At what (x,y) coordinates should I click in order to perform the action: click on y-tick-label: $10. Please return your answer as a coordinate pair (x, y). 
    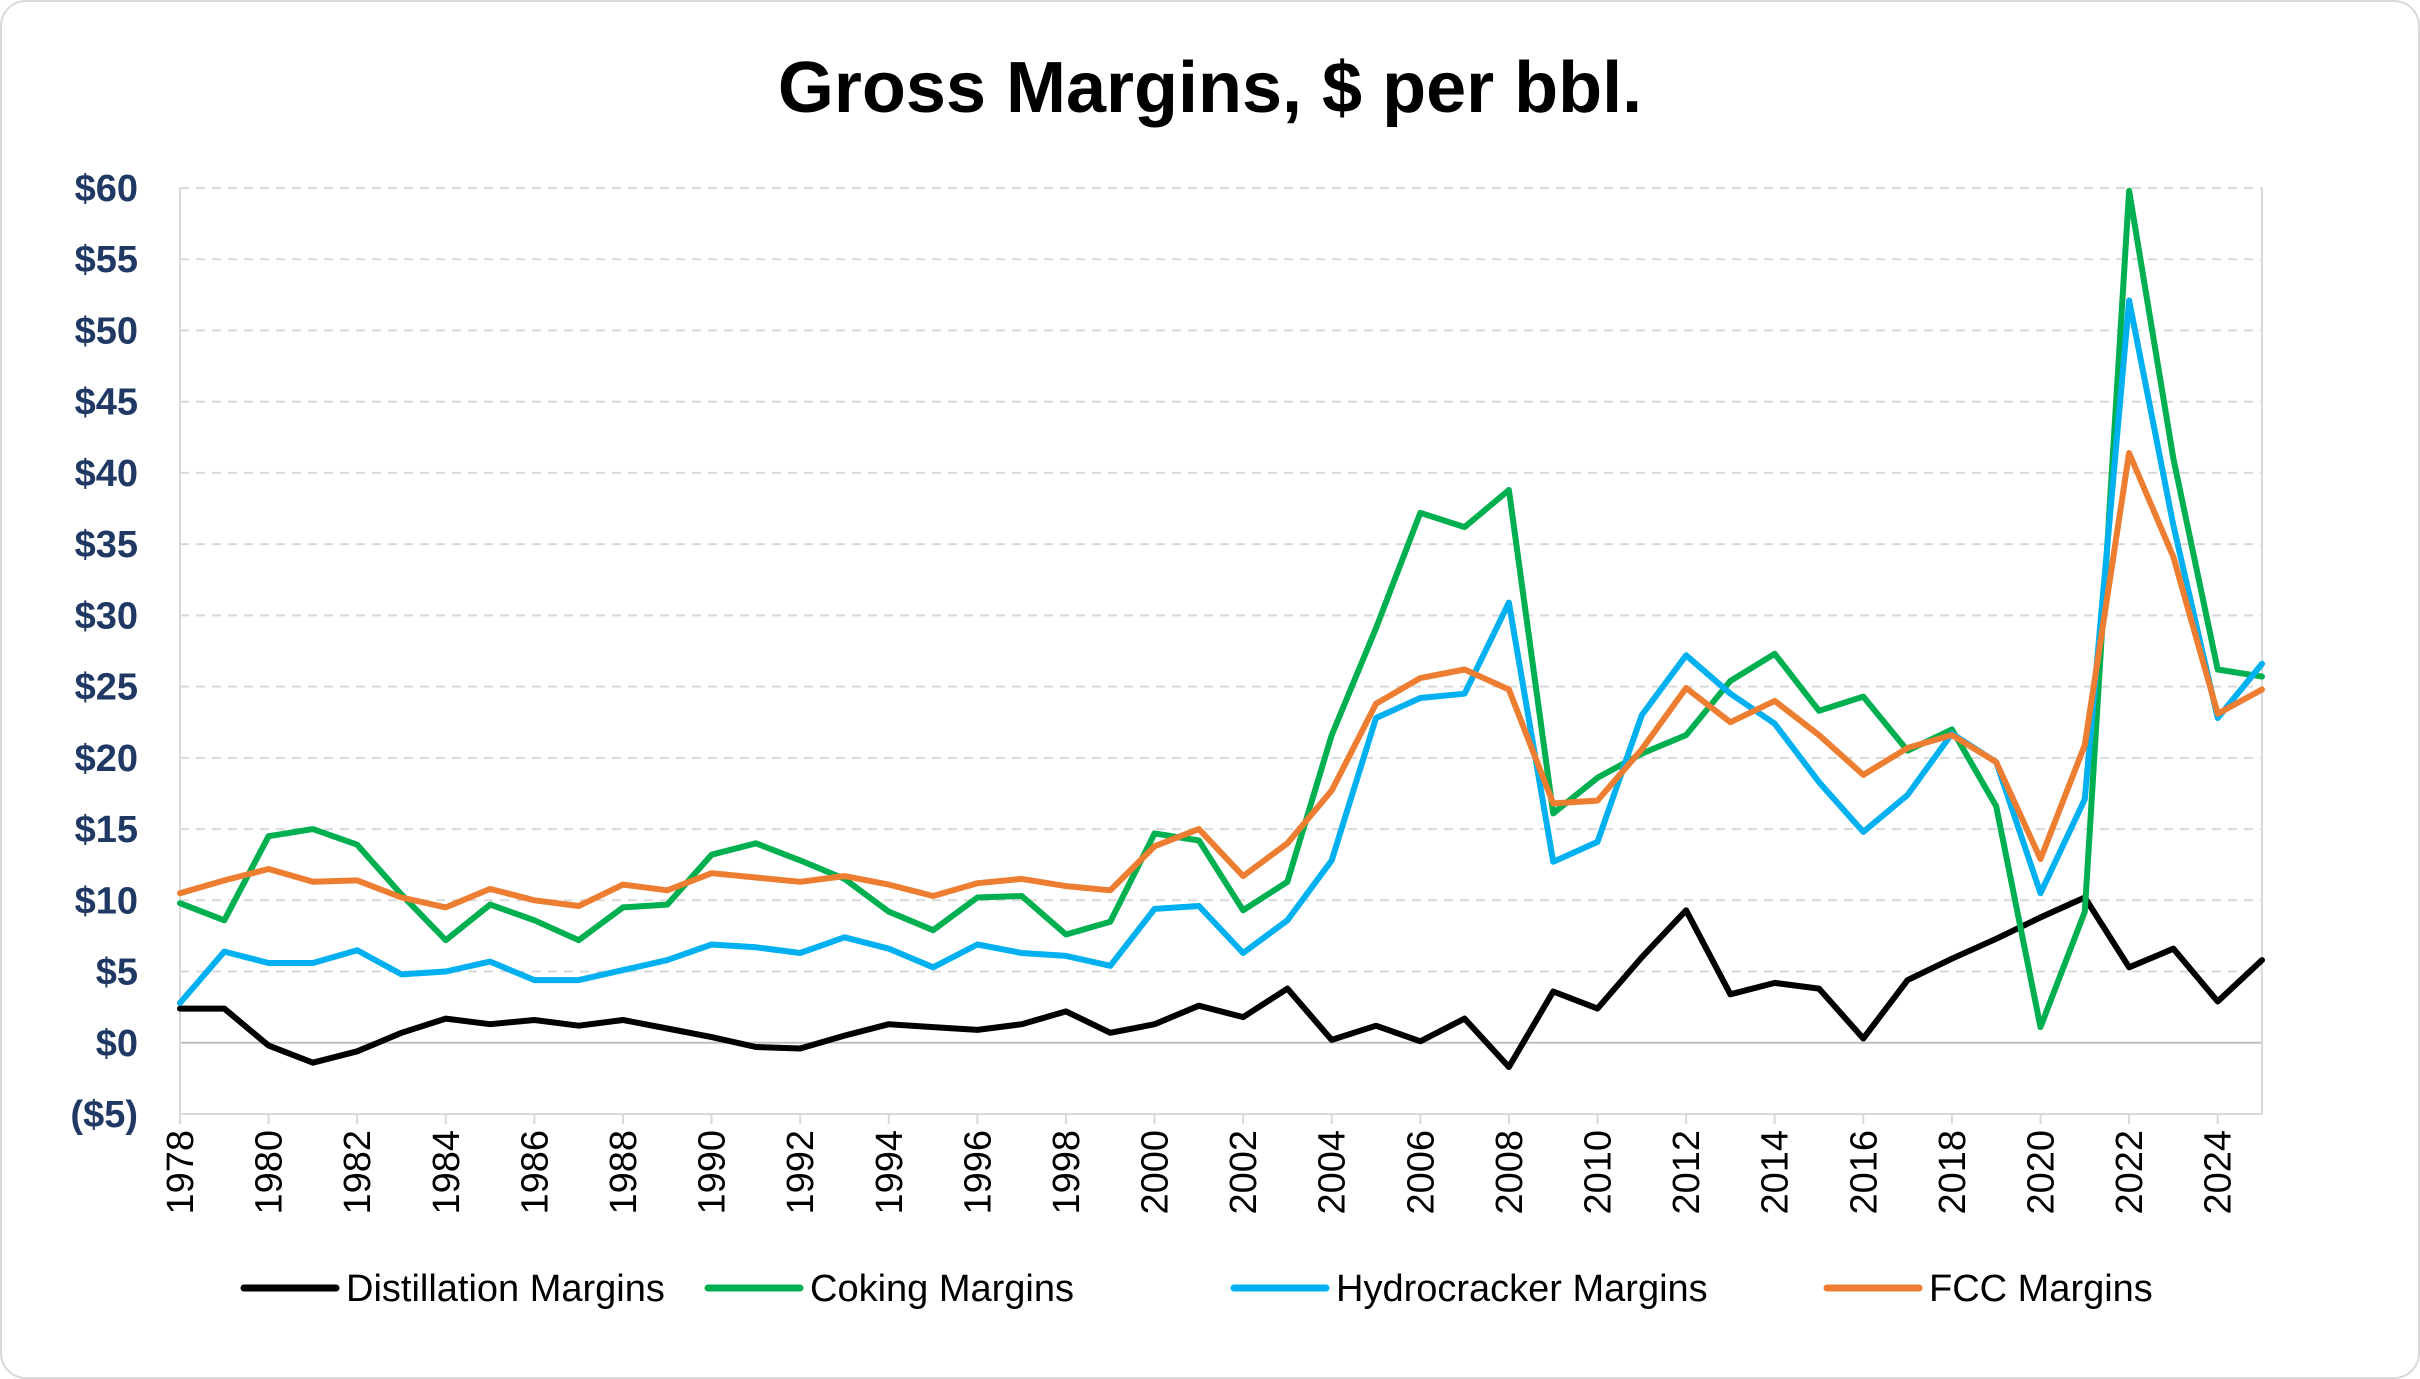
    Looking at the image, I should click on (106, 901).